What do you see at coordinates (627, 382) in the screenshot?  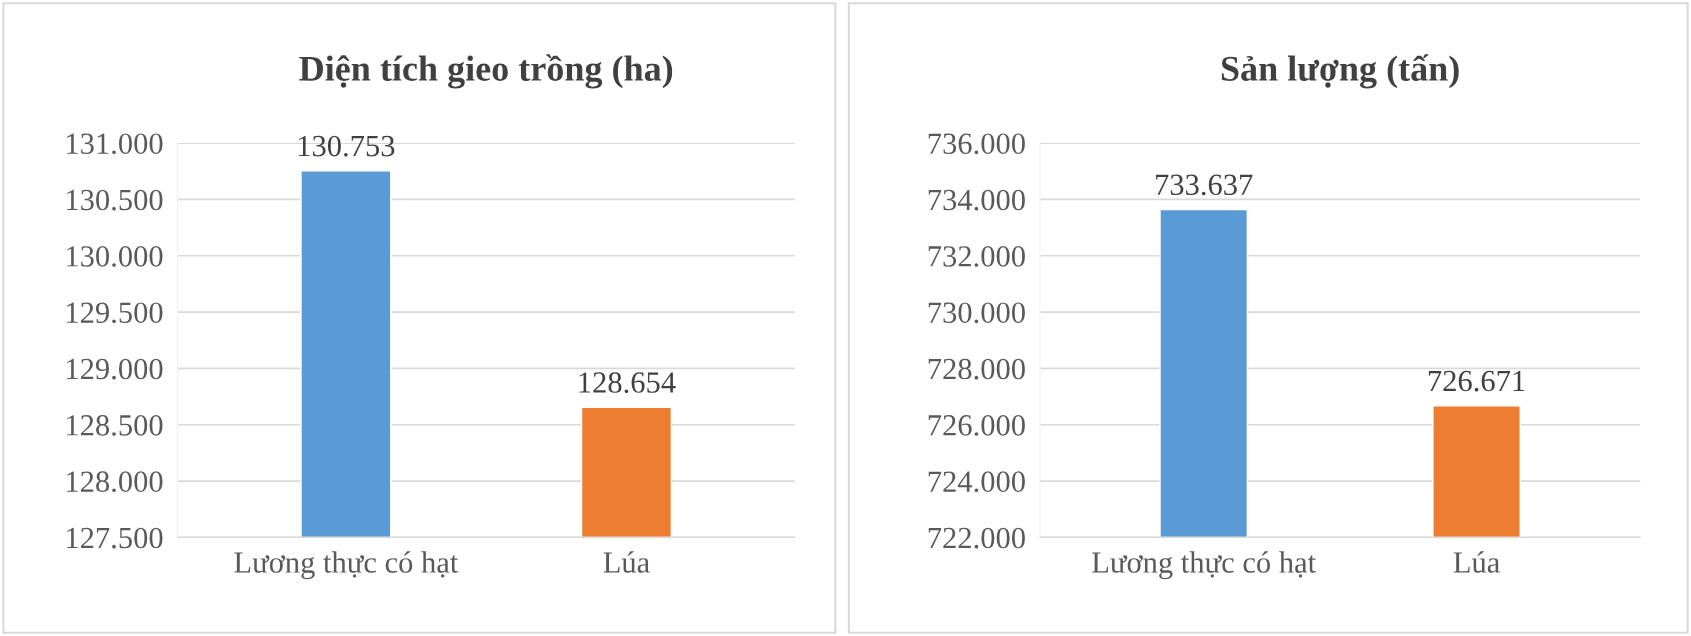 I see `data-label: 128.654` at bounding box center [627, 382].